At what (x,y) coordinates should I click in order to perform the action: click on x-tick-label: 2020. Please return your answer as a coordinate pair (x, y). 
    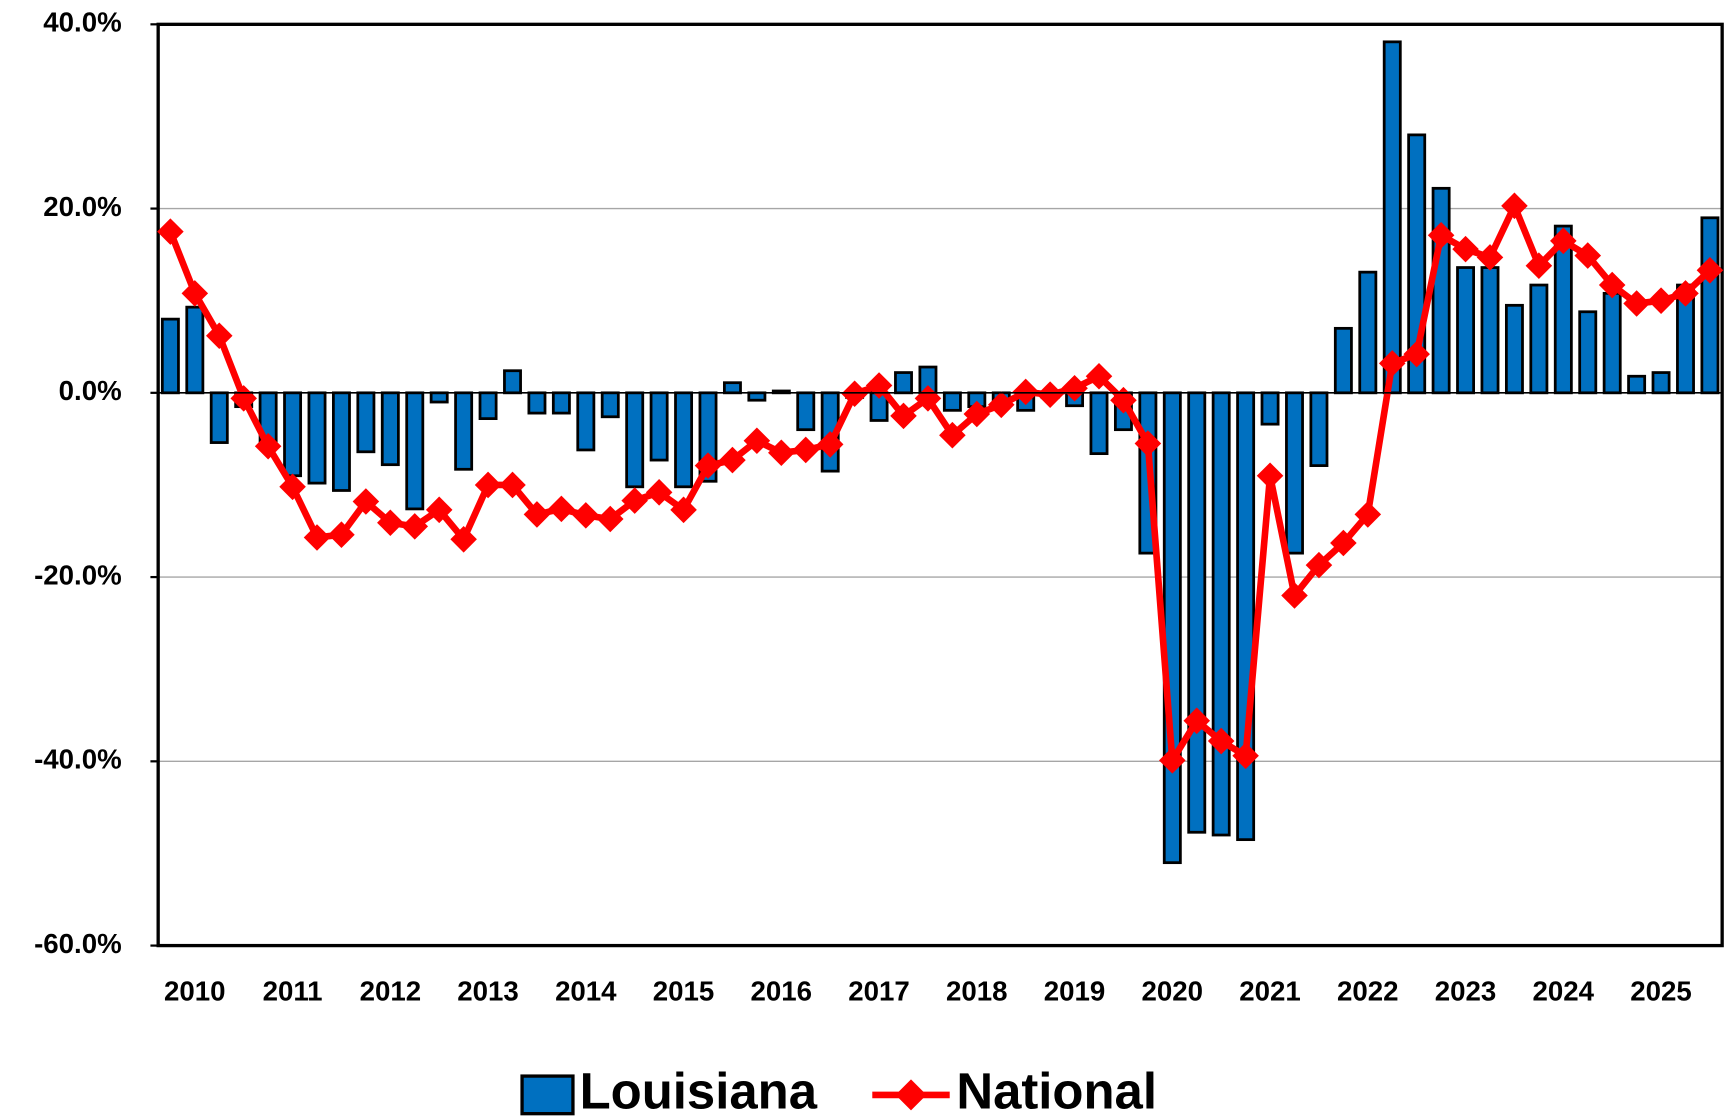
    Looking at the image, I should click on (1173, 990).